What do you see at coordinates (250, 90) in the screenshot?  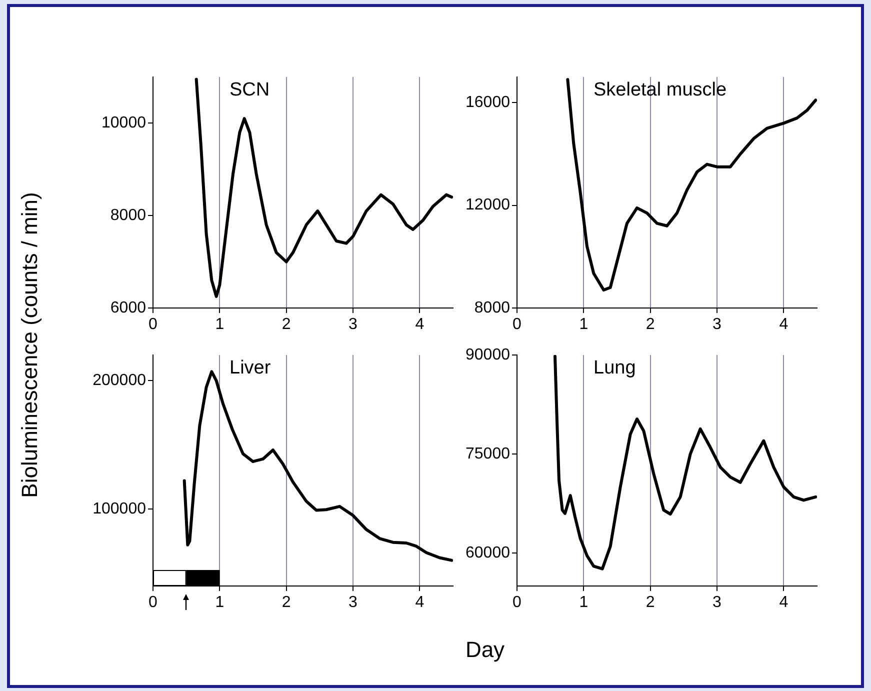 I see `chart-title: SCN` at bounding box center [250, 90].